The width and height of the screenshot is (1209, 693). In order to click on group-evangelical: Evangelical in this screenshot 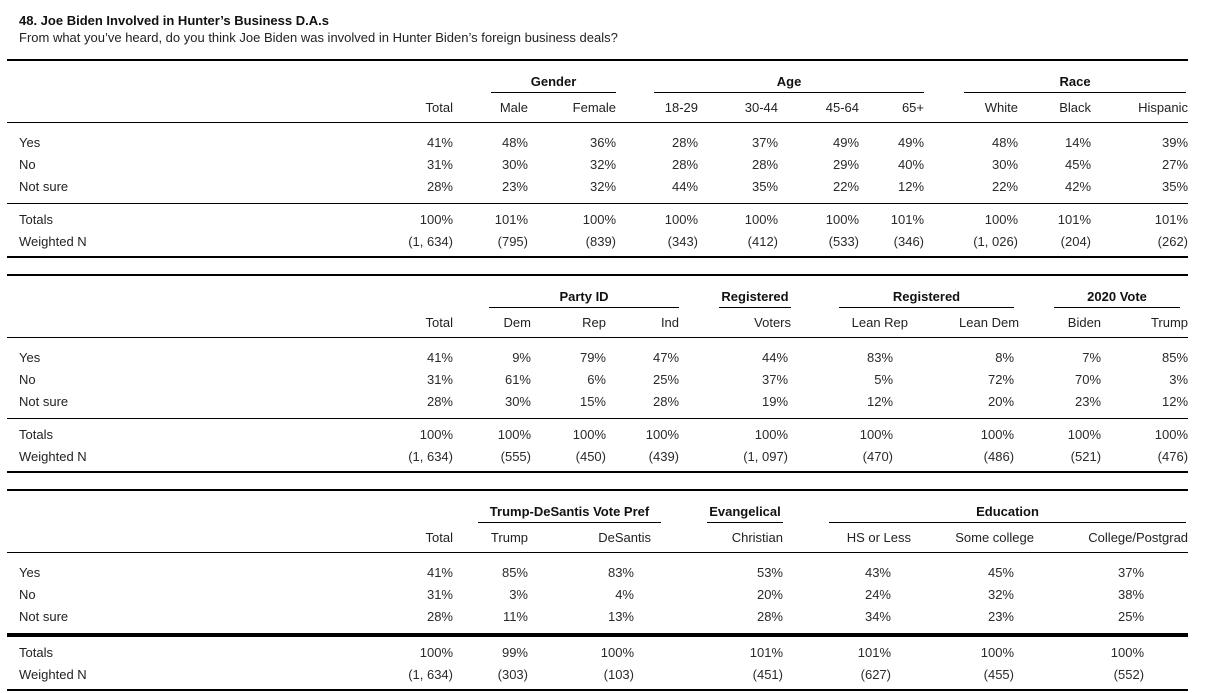, I will do `click(722, 506)`.